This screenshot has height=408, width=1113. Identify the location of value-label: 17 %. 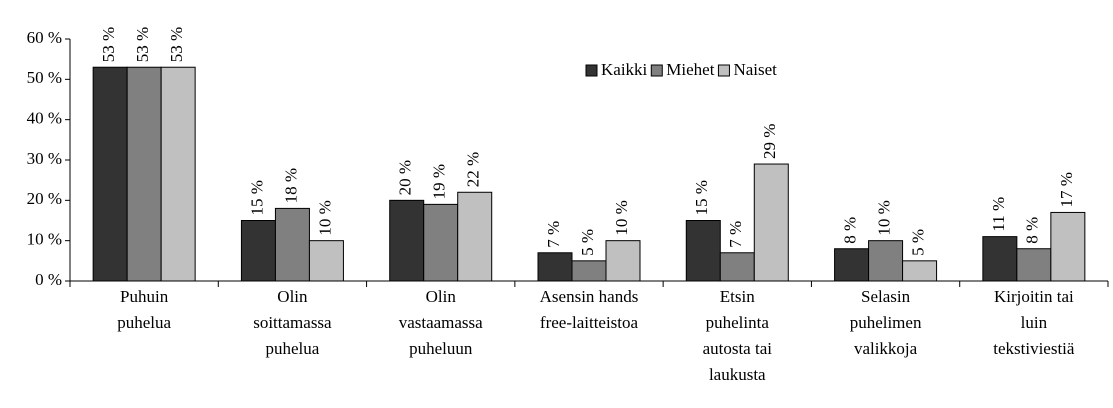
(1066, 189).